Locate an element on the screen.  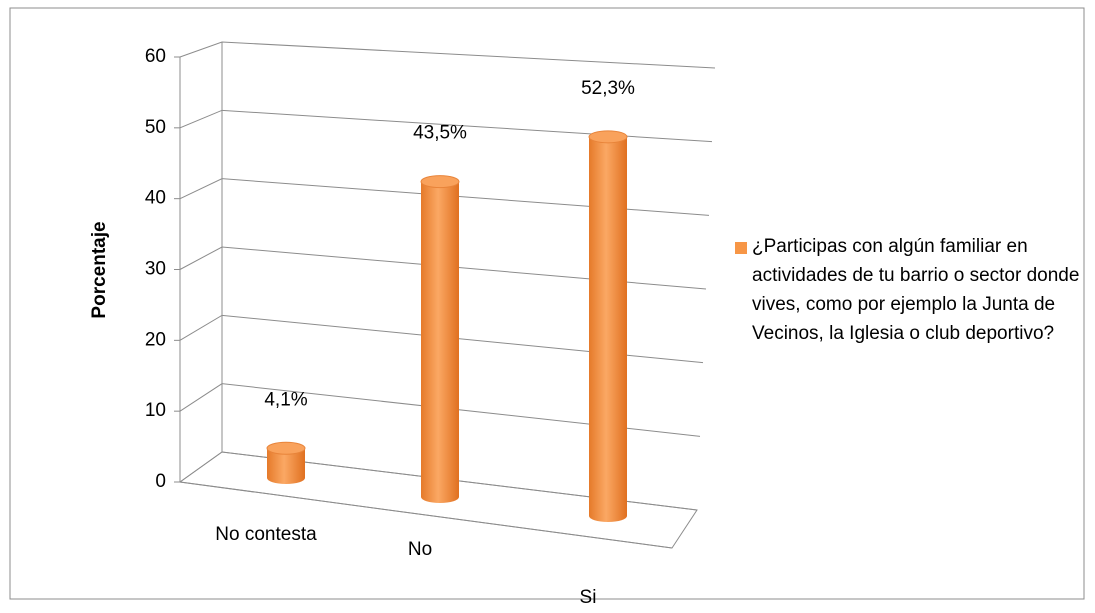
x-tick-label: Si is located at coordinates (588, 597).